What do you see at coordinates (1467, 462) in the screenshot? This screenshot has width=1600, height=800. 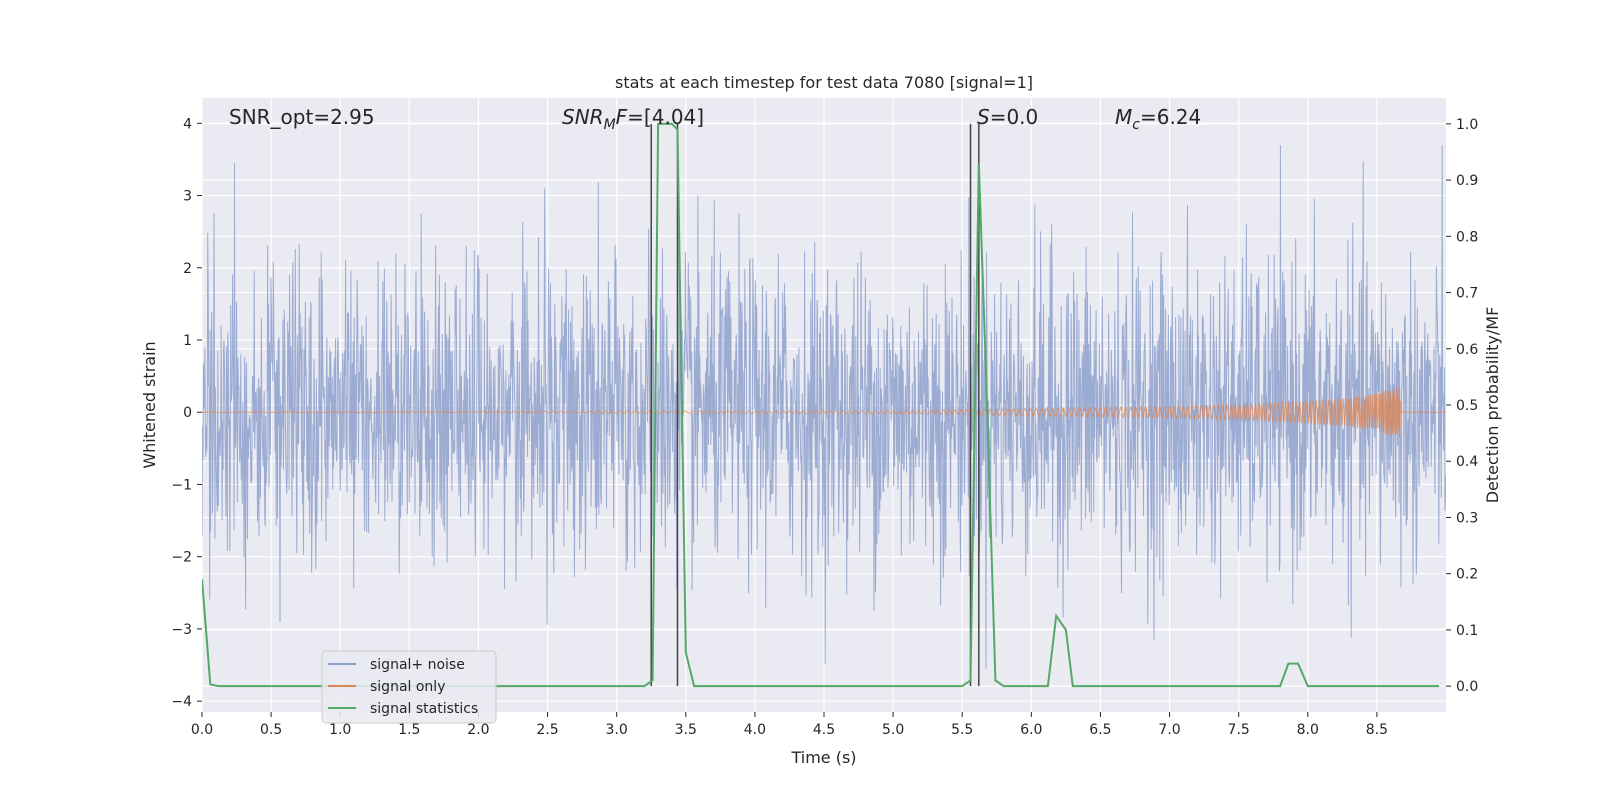 I see `y-right-tick-label: 0.4` at bounding box center [1467, 462].